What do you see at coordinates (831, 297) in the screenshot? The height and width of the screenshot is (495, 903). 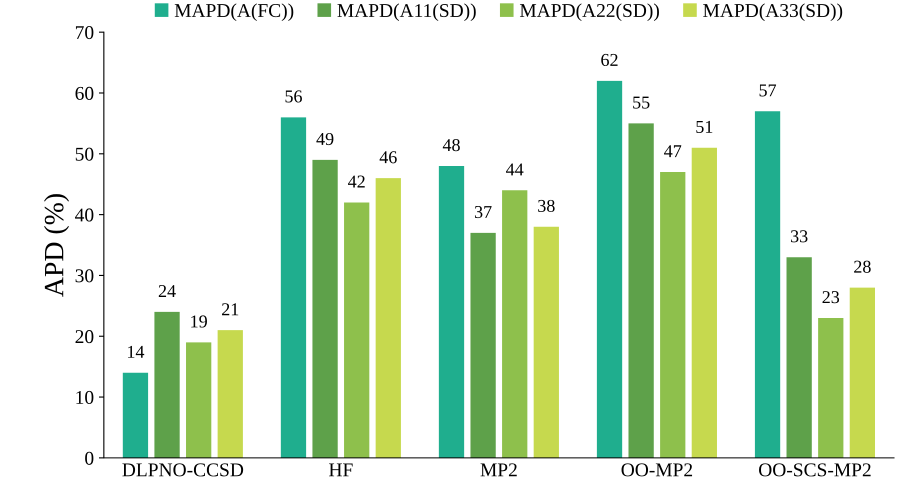 I see `data-label: 23` at bounding box center [831, 297].